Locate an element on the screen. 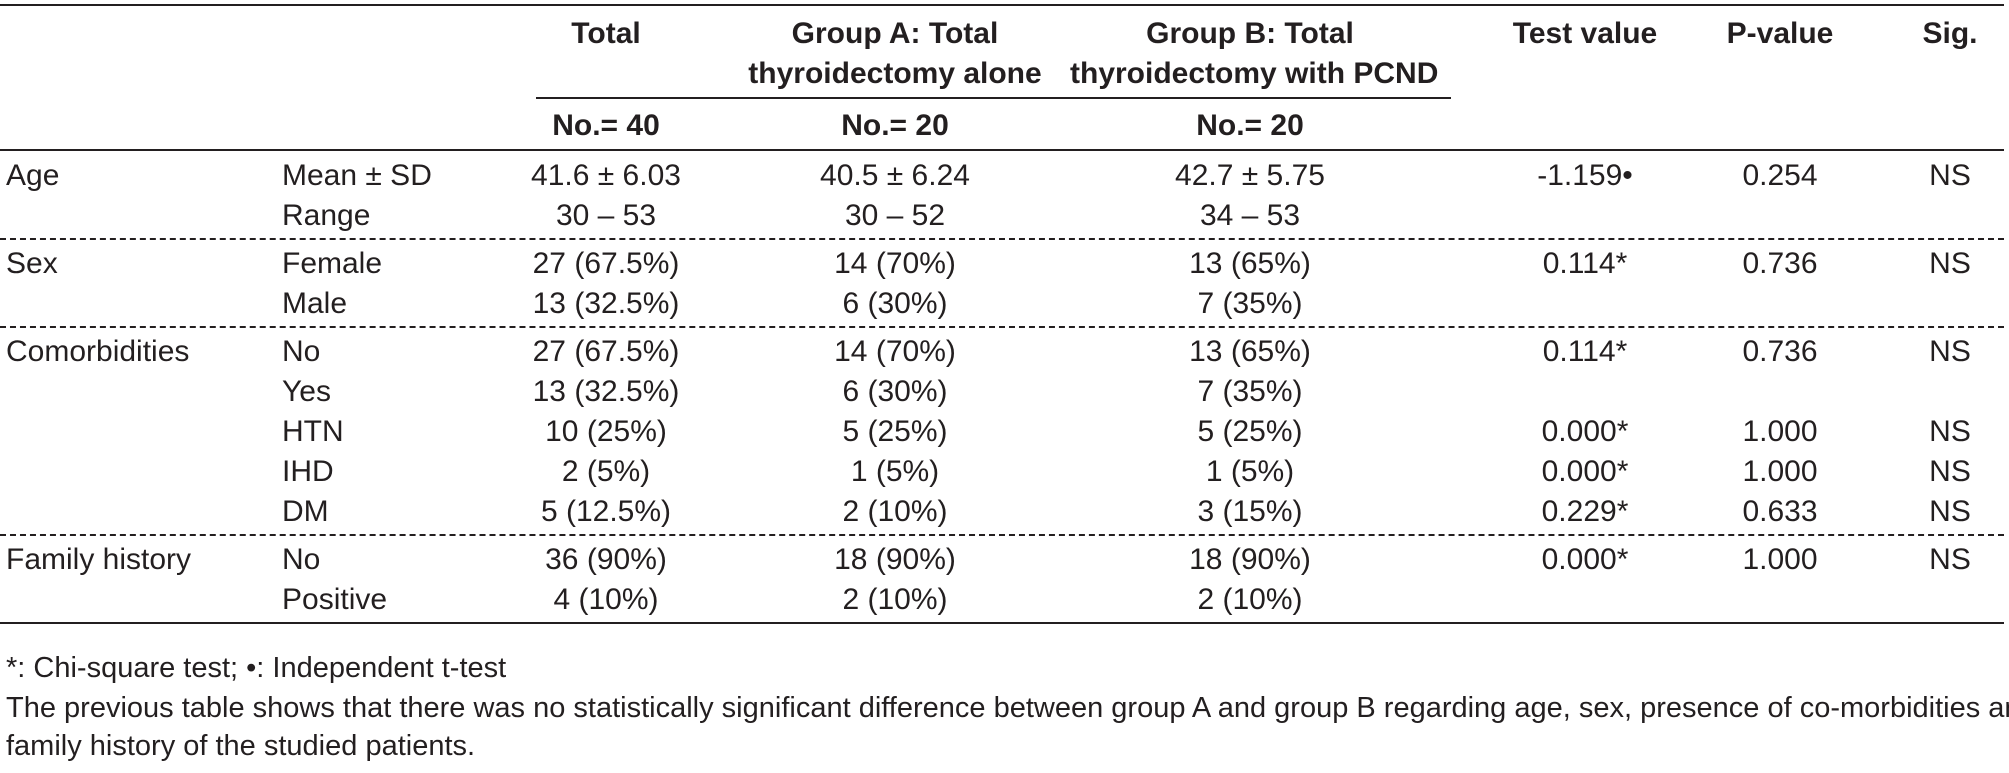 This screenshot has height=773, width=2009. cell-group-b: 34 – 53 is located at coordinates (1250, 215).